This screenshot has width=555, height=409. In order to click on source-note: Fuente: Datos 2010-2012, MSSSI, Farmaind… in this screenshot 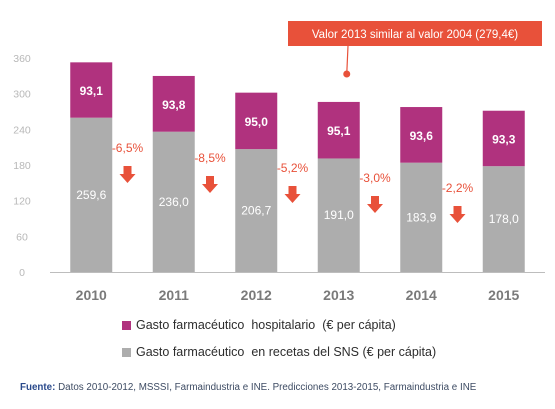, I will do `click(248, 387)`.